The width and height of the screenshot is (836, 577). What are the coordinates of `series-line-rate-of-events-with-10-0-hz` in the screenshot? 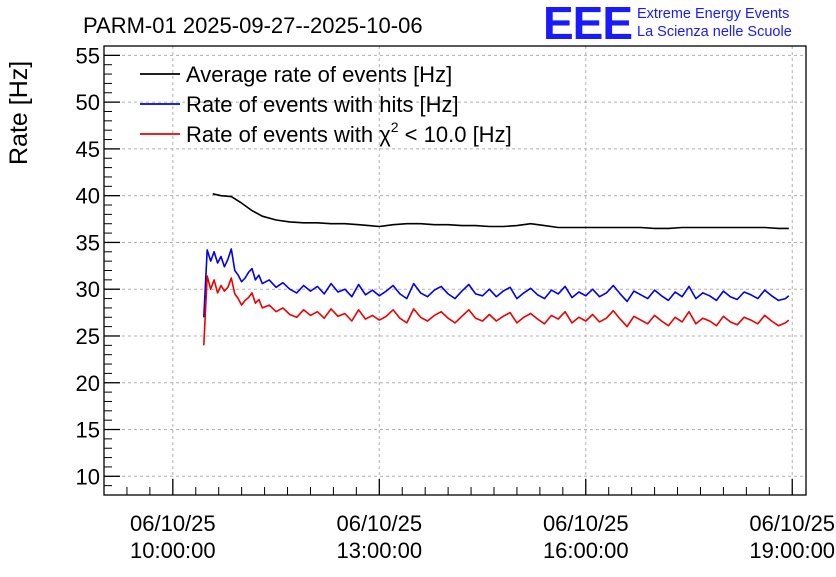 It's located at (496, 310).